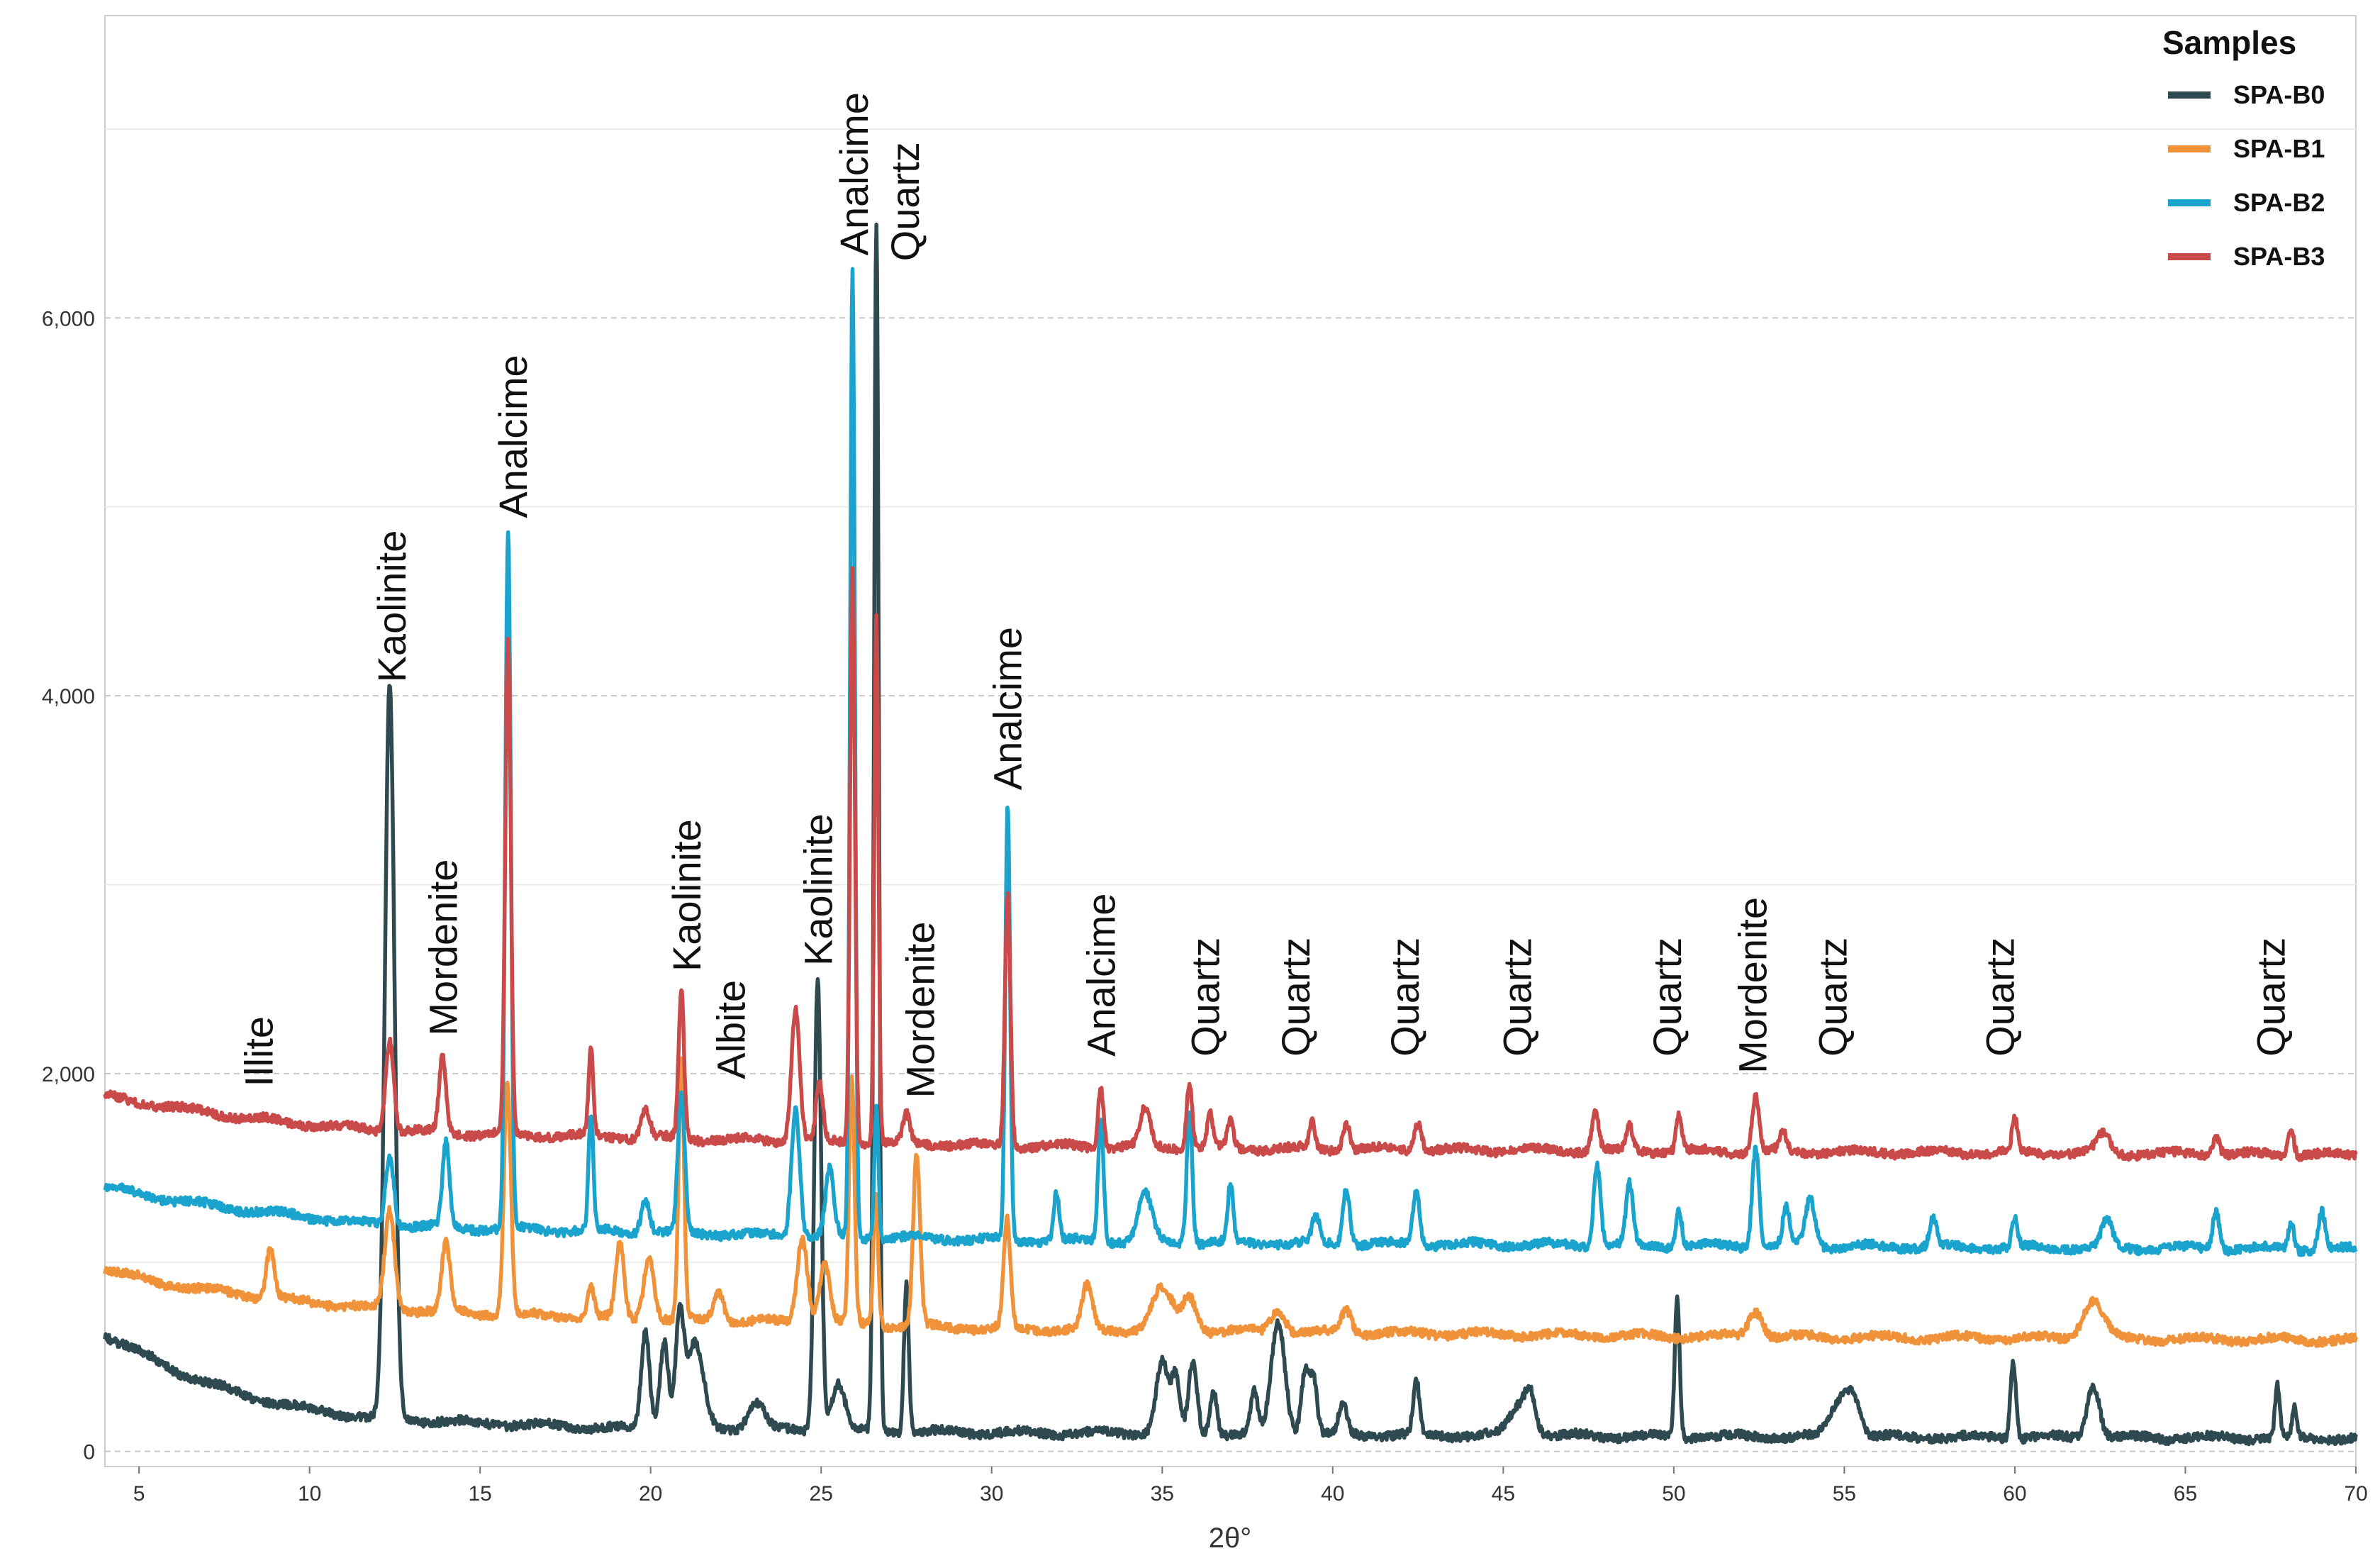 The width and height of the screenshot is (2380, 1558). Describe the element at coordinates (1845, 1494) in the screenshot. I see `x-tick-label: 55` at that location.